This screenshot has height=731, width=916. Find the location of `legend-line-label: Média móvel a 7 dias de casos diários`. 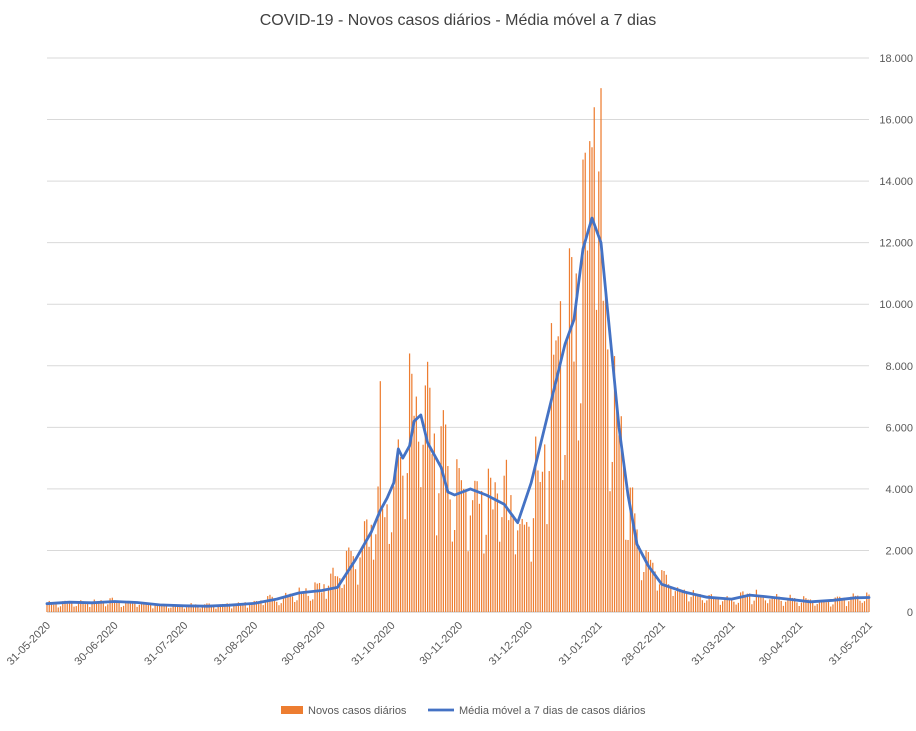

legend-line-label: Média móvel a 7 dias de casos diários is located at coordinates (552, 711).